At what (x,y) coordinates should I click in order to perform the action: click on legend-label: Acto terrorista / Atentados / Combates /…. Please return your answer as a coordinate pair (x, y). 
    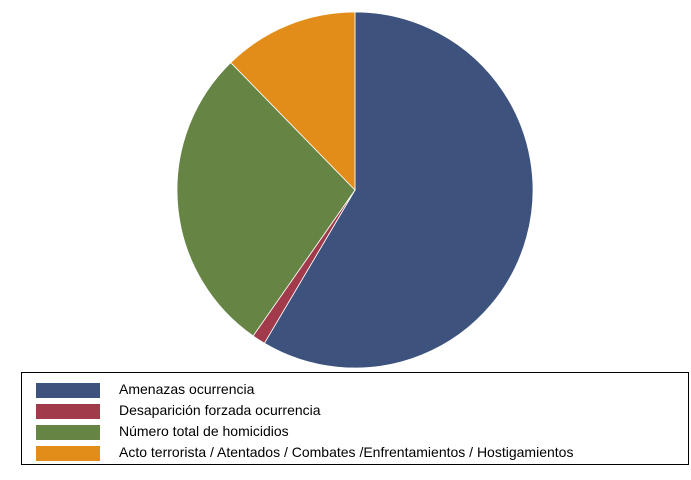
    Looking at the image, I should click on (346, 452).